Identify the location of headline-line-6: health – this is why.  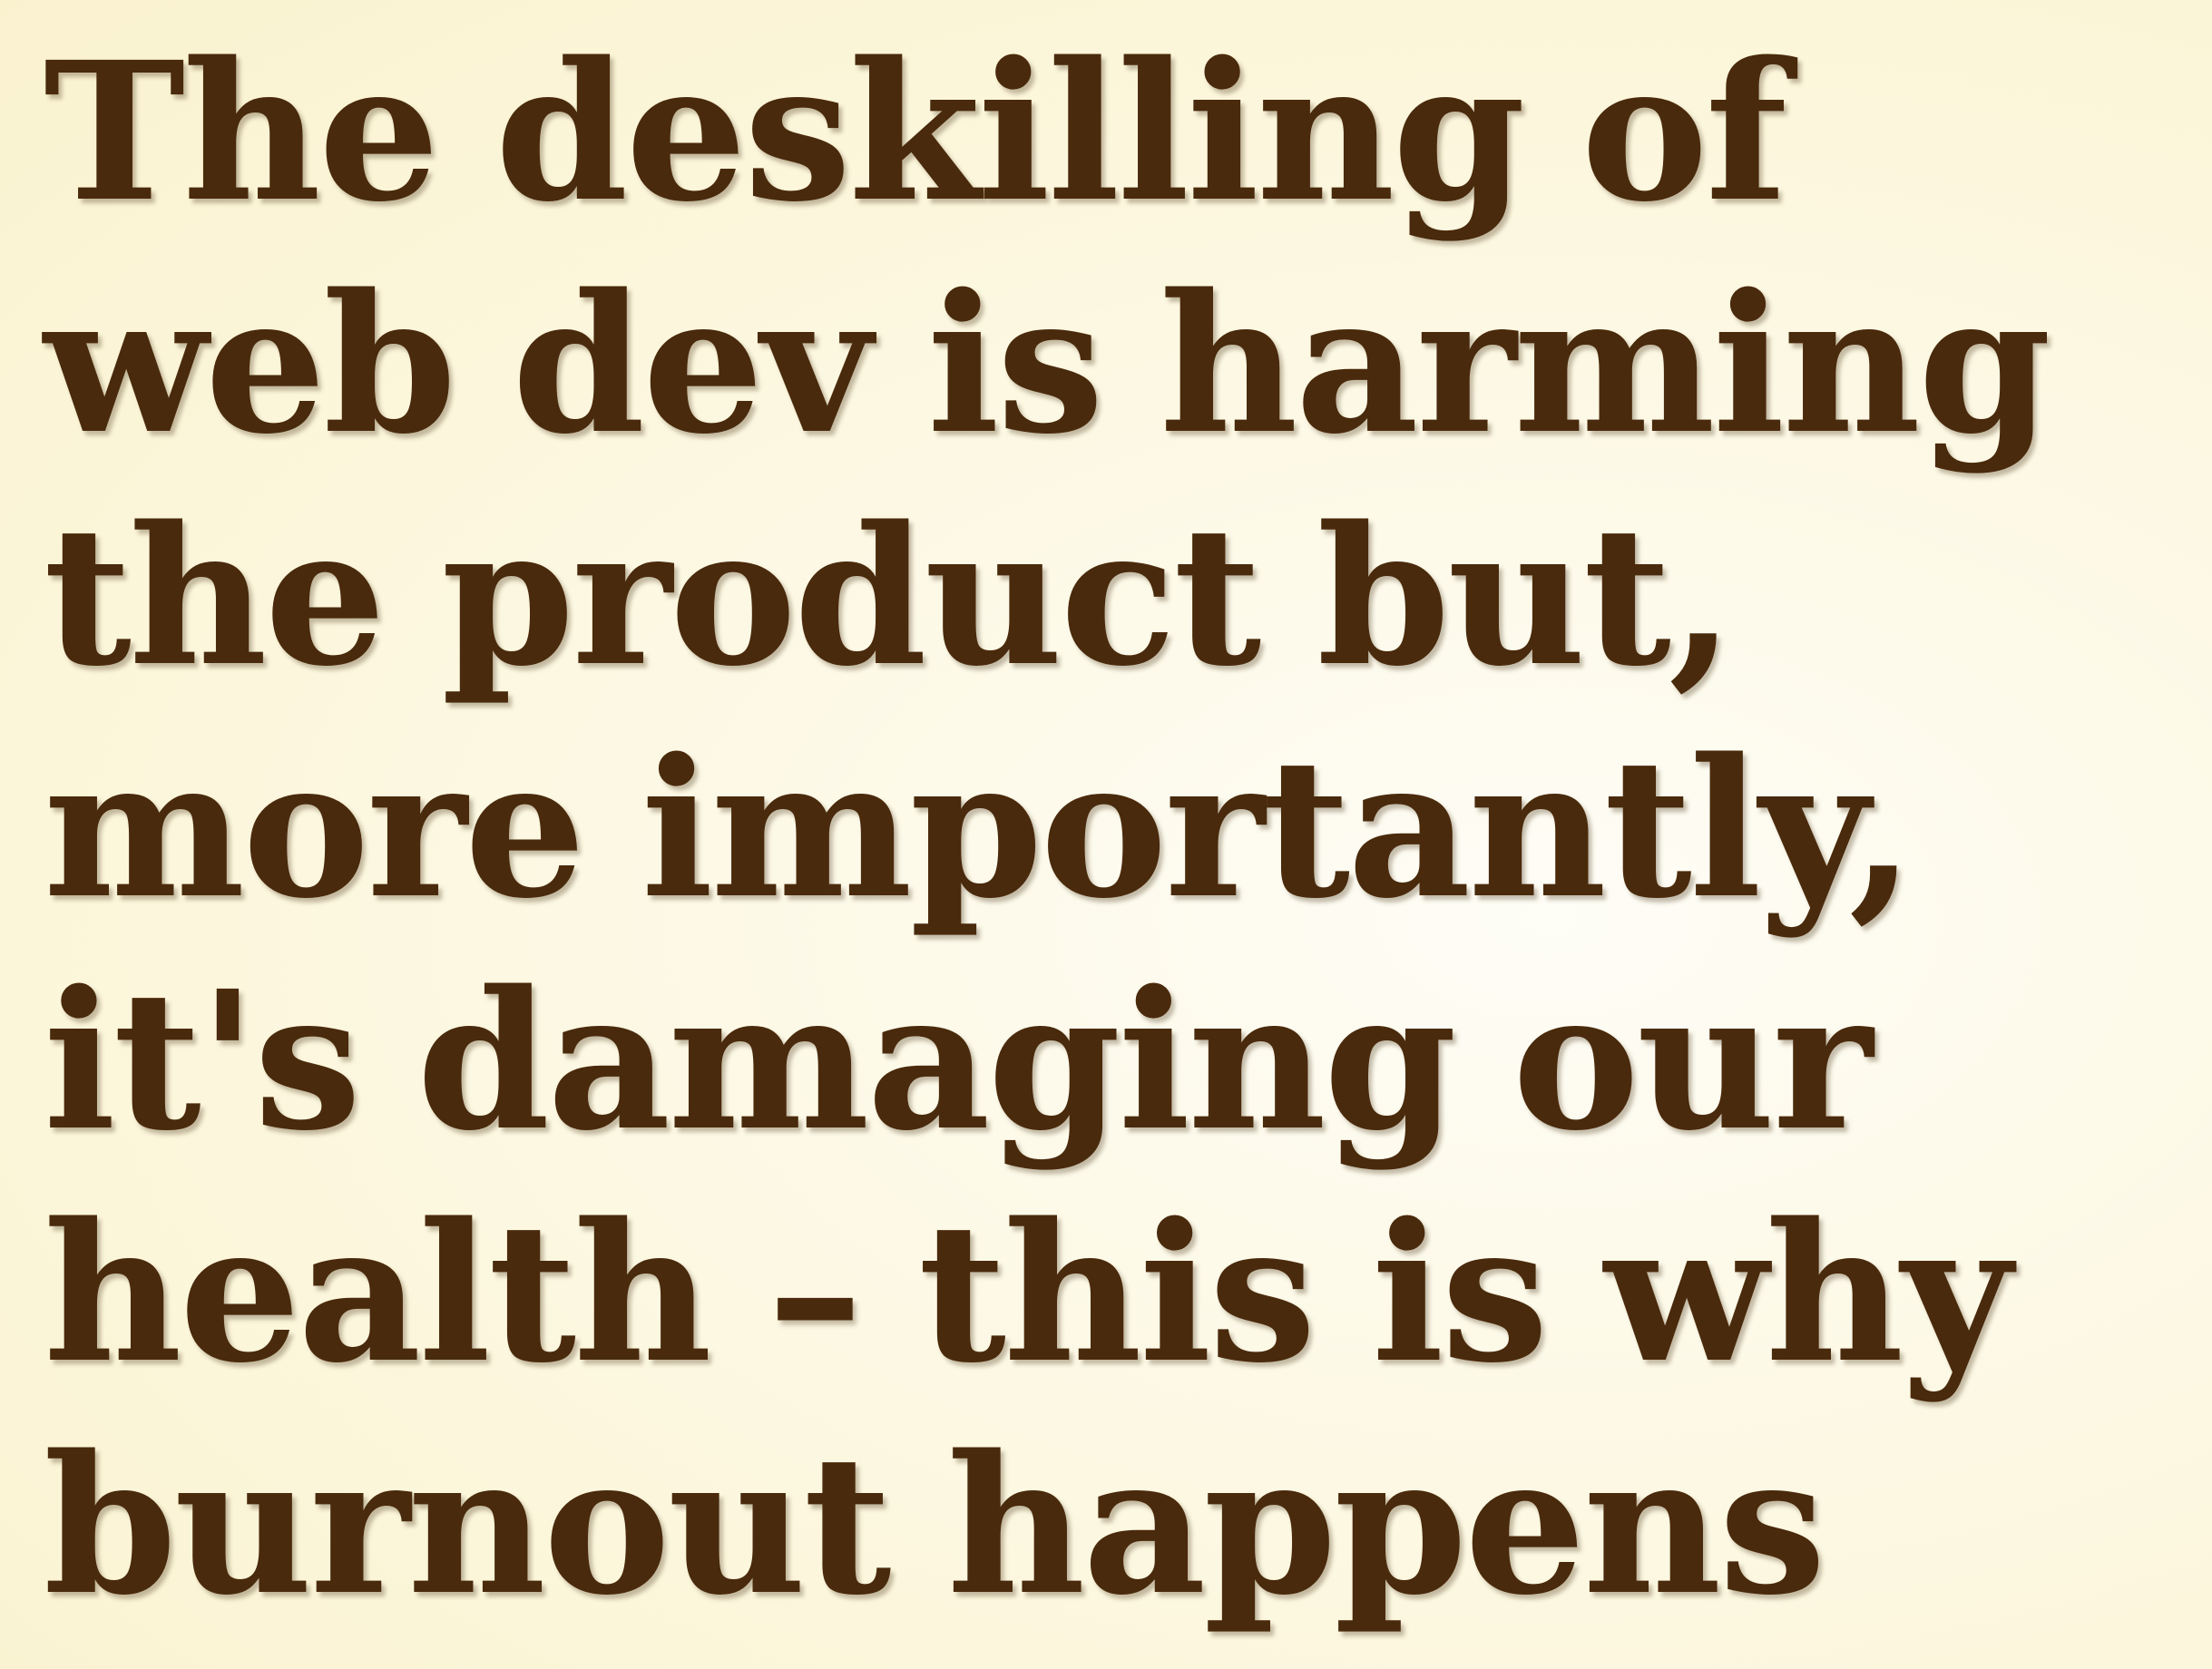
(1027, 1293).